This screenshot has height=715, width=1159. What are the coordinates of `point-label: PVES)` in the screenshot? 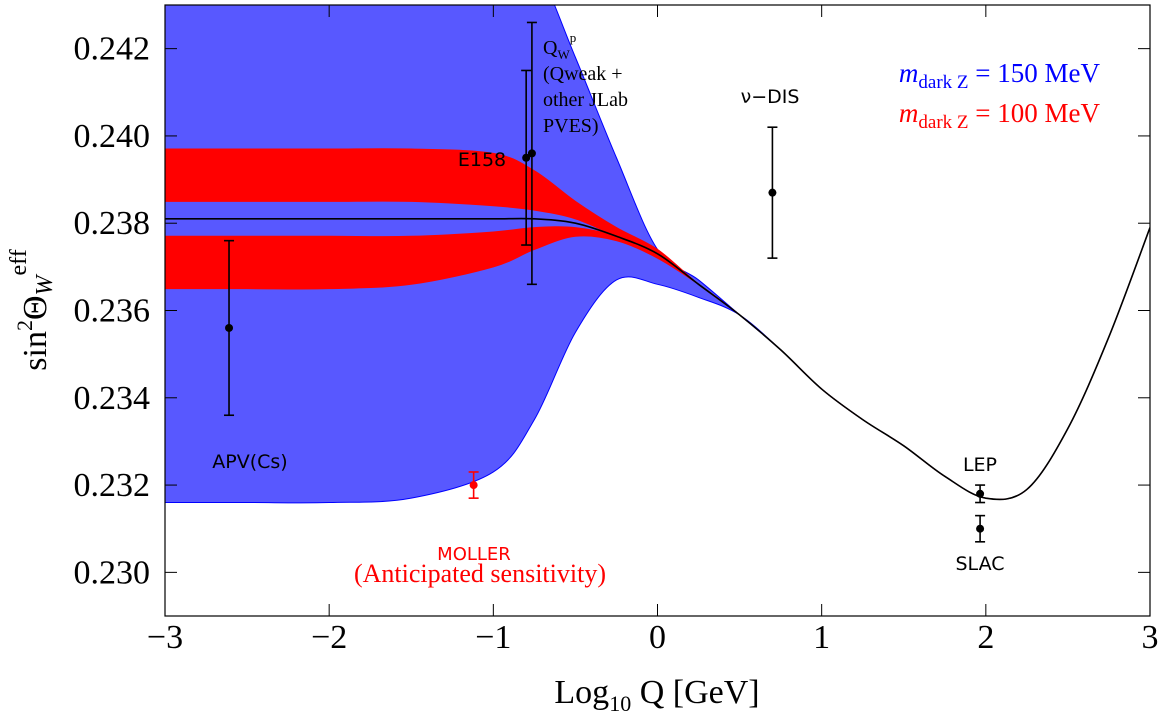 It's located at (571, 126).